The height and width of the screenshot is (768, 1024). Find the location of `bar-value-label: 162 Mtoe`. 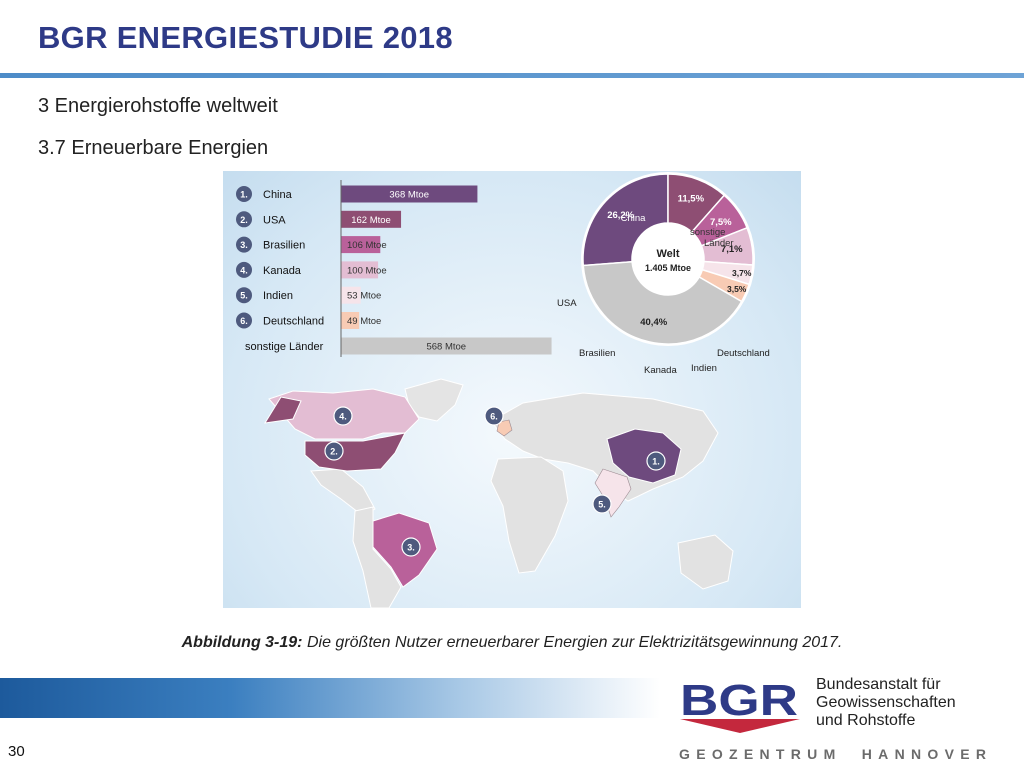

bar-value-label: 162 Mtoe is located at coordinates (371, 220).